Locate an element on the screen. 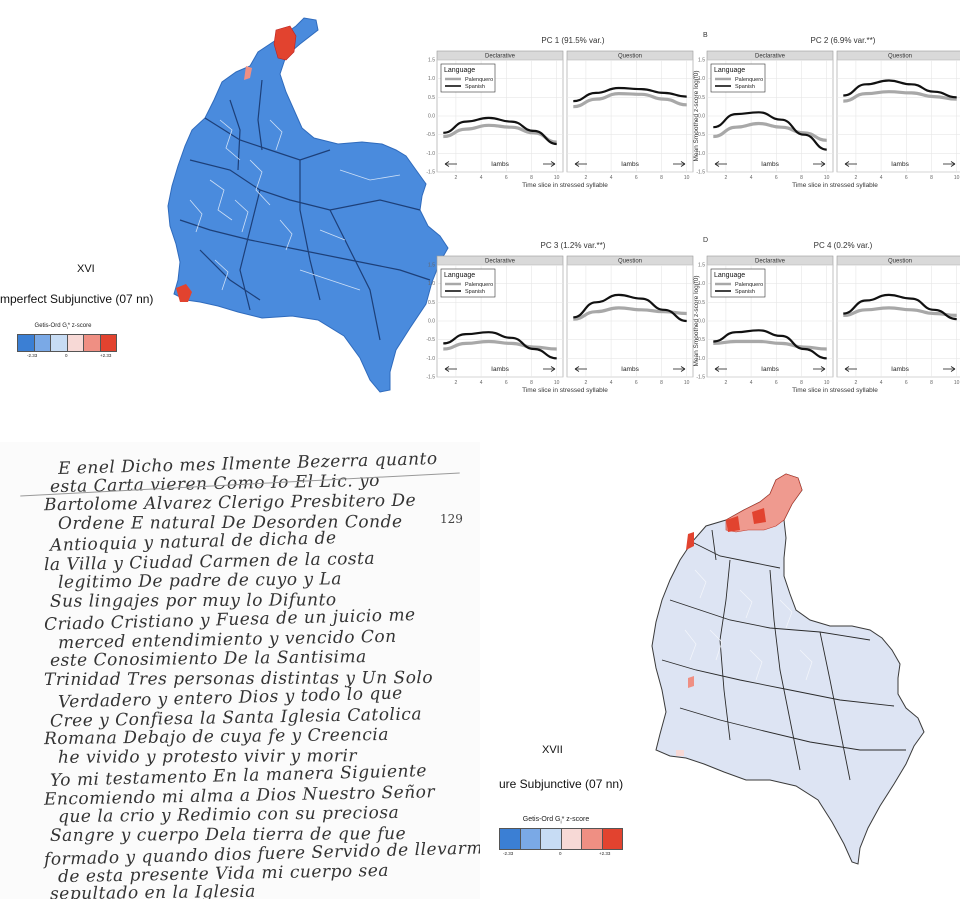  map-left-hotspot-south is located at coordinates (184, 293).